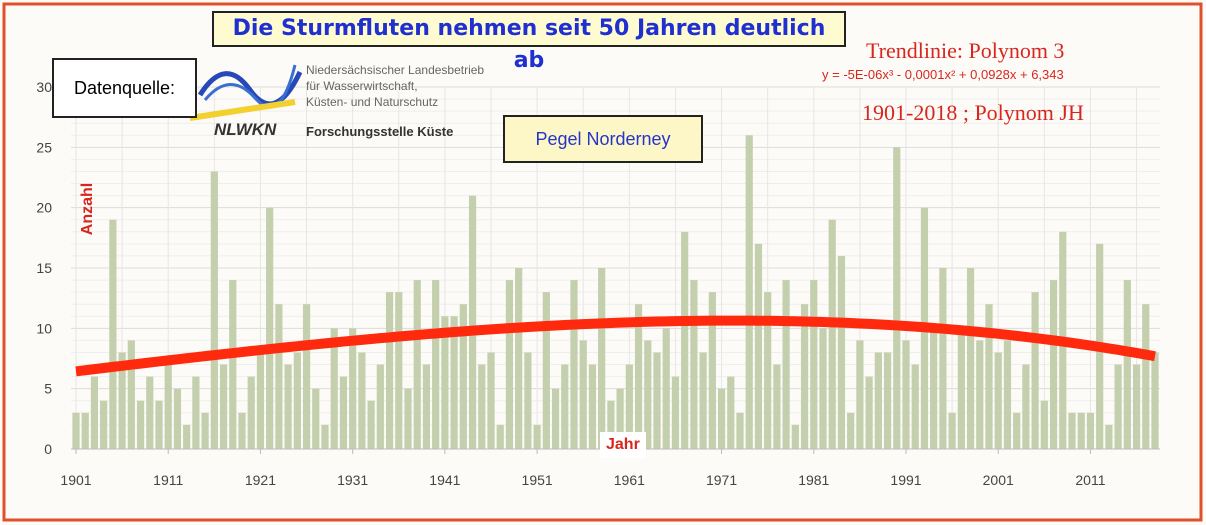 The height and width of the screenshot is (525, 1206). Describe the element at coordinates (1155, 400) in the screenshot. I see `bar-2018` at that location.